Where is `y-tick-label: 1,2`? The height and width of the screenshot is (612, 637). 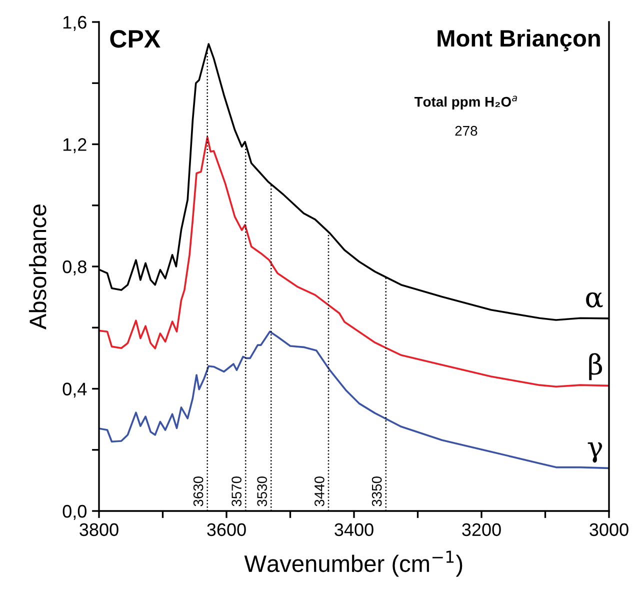
y-tick-label: 1,2 is located at coordinates (74, 146).